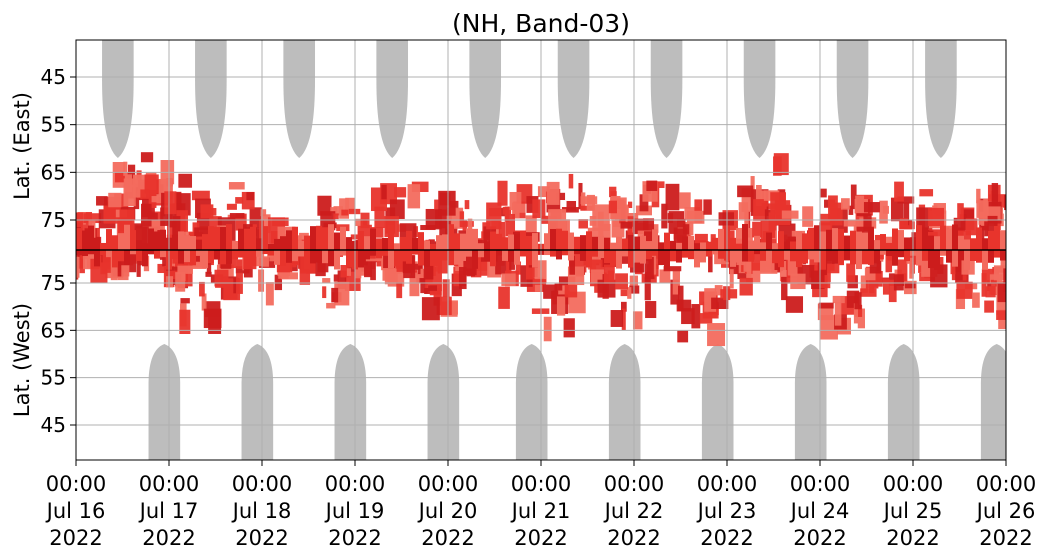 The width and height of the screenshot is (1049, 556). I want to click on y-tick-label: 45, so click(53, 77).